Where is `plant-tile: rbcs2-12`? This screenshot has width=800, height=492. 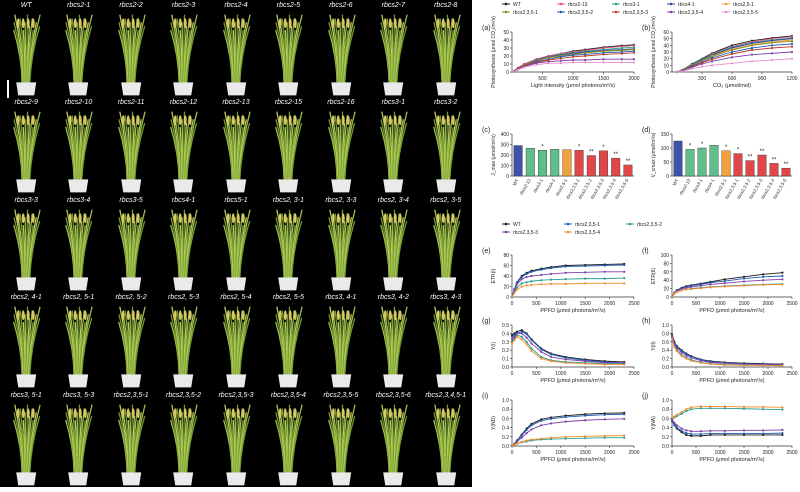
plant-tile: rbcs2-12 is located at coordinates (183, 145).